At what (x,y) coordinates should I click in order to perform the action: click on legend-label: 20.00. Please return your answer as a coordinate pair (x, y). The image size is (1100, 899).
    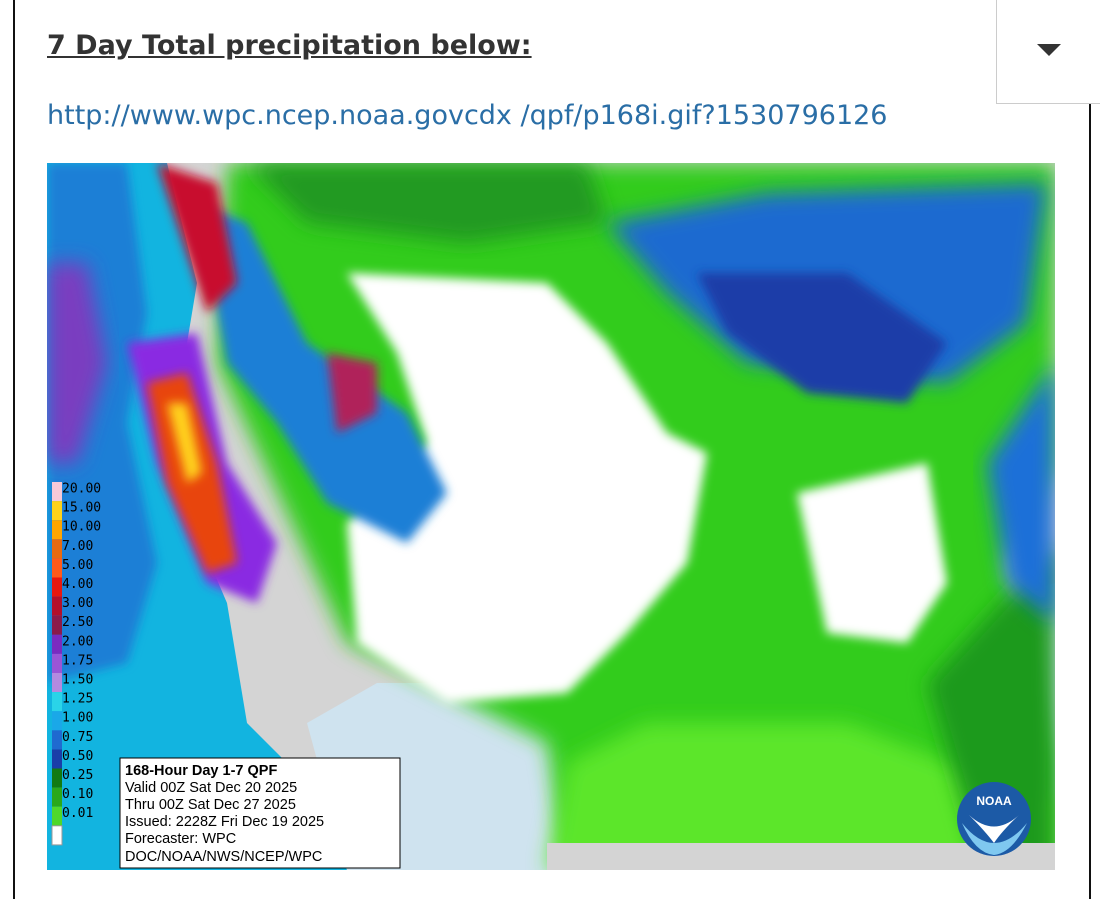
    Looking at the image, I should click on (81, 489).